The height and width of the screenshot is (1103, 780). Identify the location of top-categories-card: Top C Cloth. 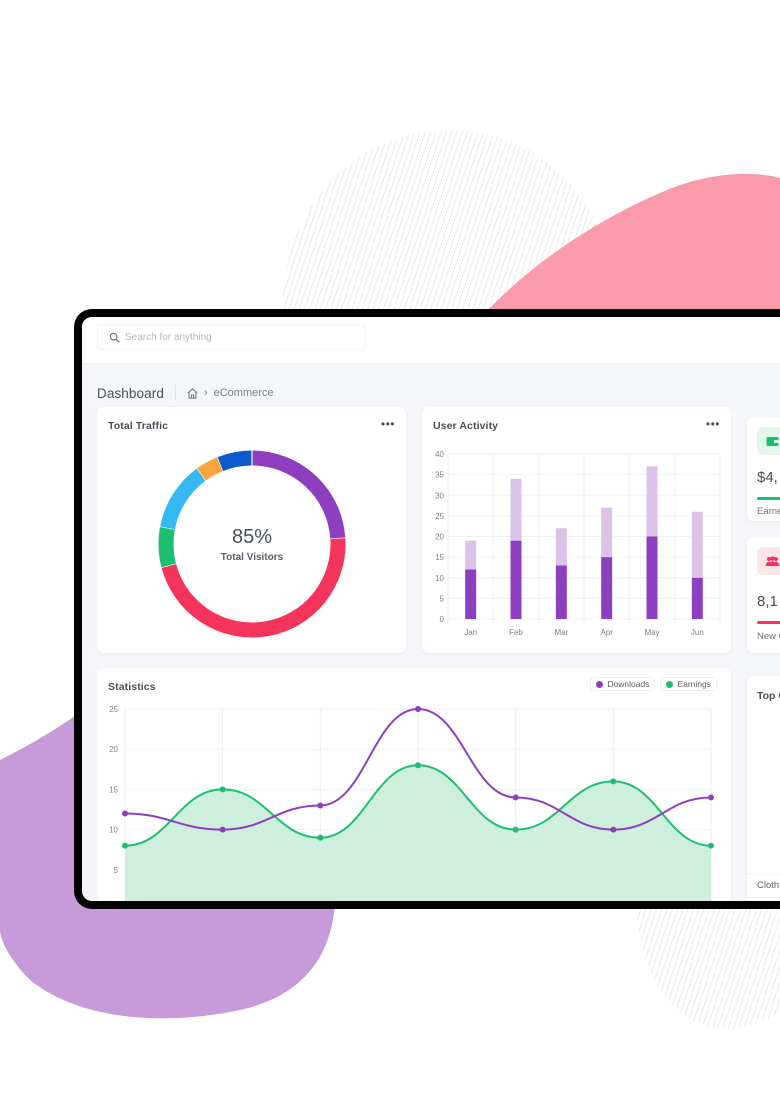
(763, 788).